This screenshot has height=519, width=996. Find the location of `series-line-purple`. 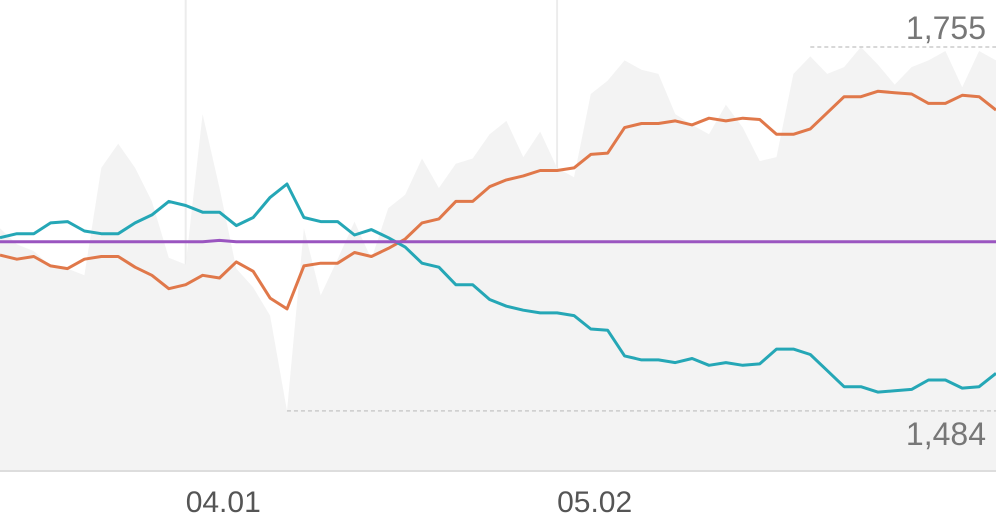

series-line-purple is located at coordinates (498, 241).